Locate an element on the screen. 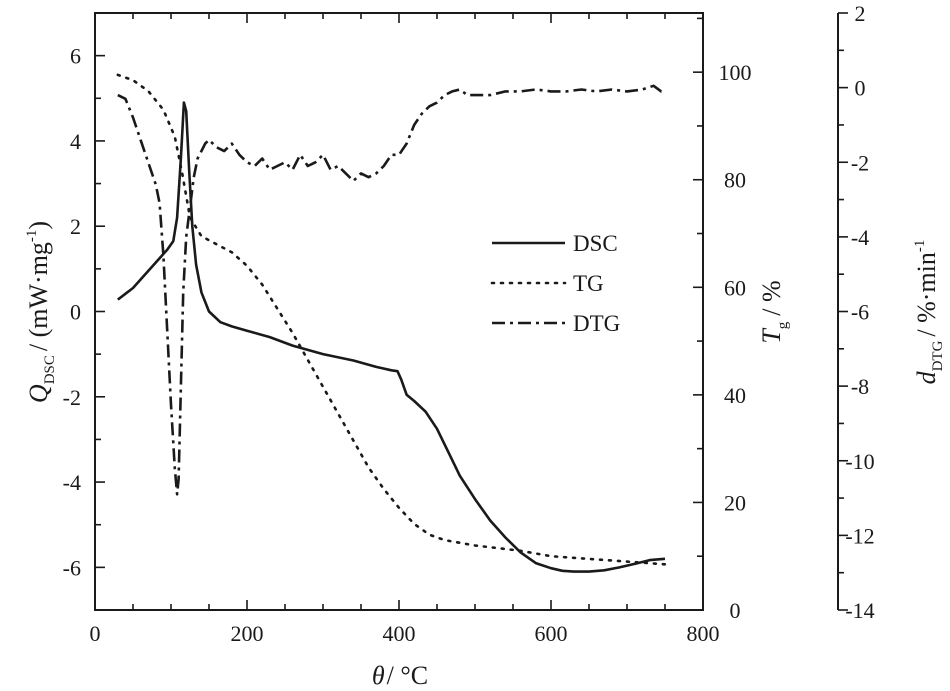 Image resolution: width=950 pixels, height=691 pixels. tg-tick-label: 80 is located at coordinates (735, 180).